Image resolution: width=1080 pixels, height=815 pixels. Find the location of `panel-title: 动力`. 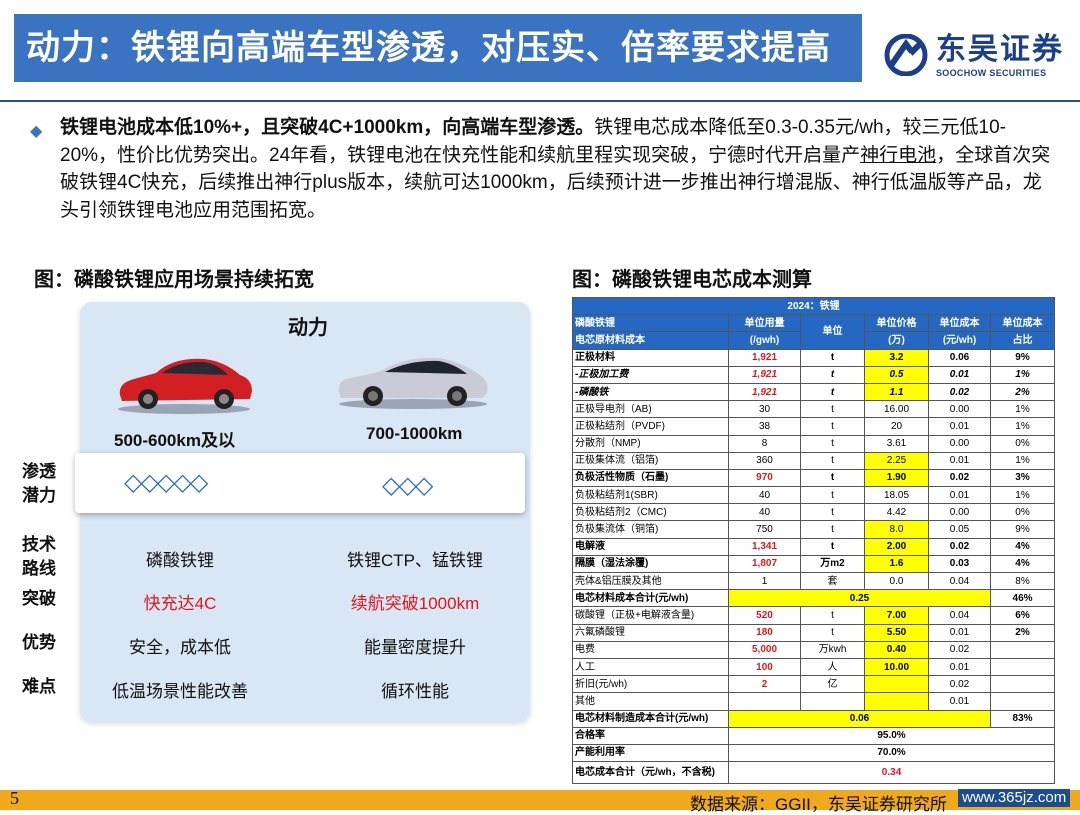

panel-title: 动力 is located at coordinates (308, 328).